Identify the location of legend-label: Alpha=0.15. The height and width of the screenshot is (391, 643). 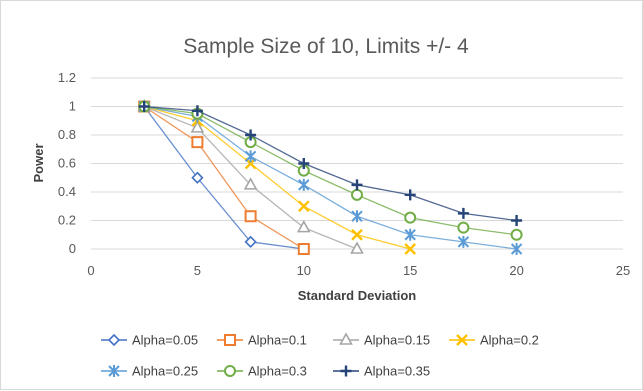
(397, 340).